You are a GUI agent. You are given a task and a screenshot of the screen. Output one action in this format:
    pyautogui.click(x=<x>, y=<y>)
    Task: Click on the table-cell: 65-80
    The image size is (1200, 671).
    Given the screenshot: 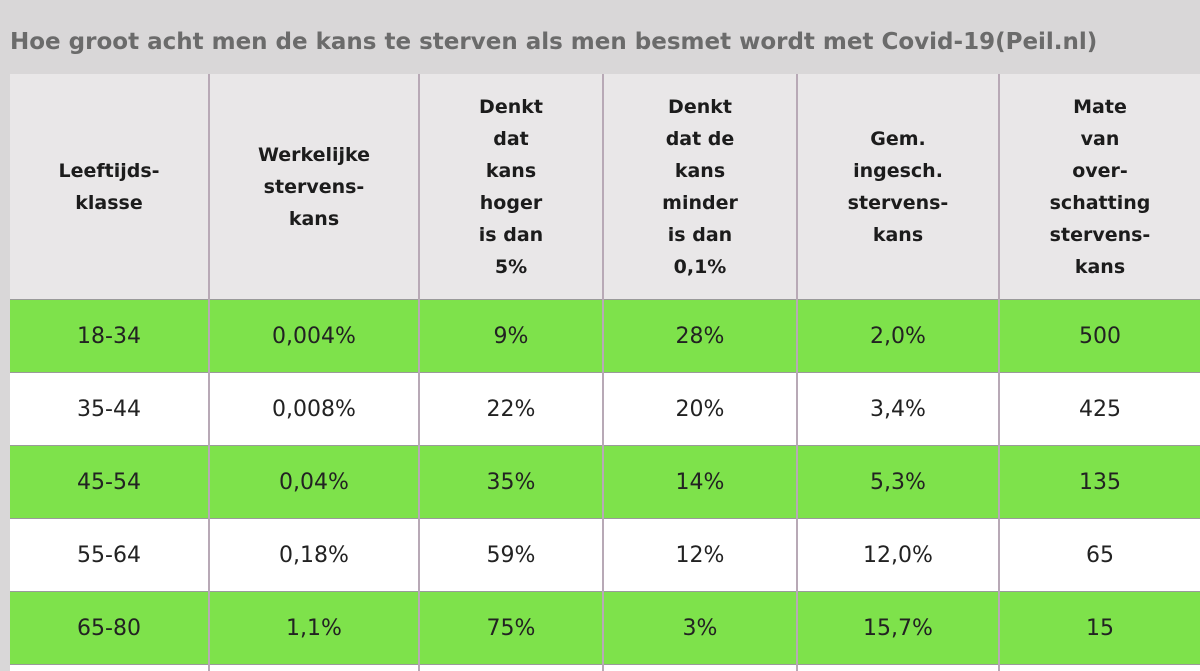 What is the action you would take?
    pyautogui.click(x=110, y=628)
    